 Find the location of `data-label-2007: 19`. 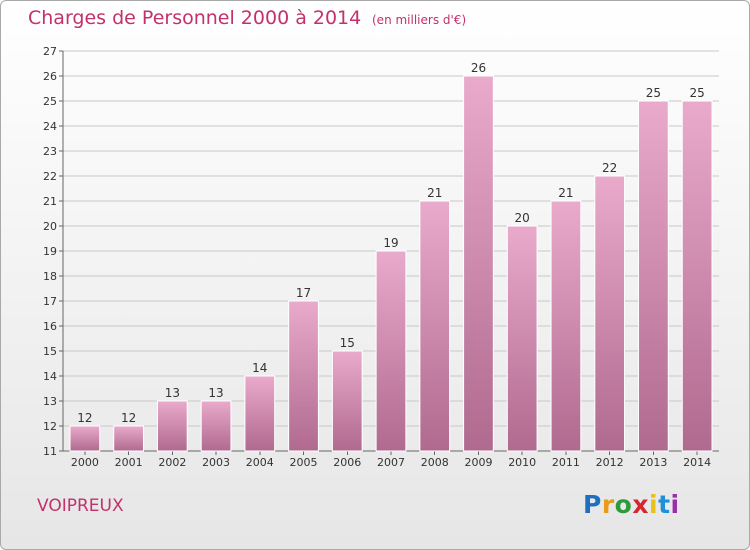

data-label-2007: 19 is located at coordinates (390, 243).